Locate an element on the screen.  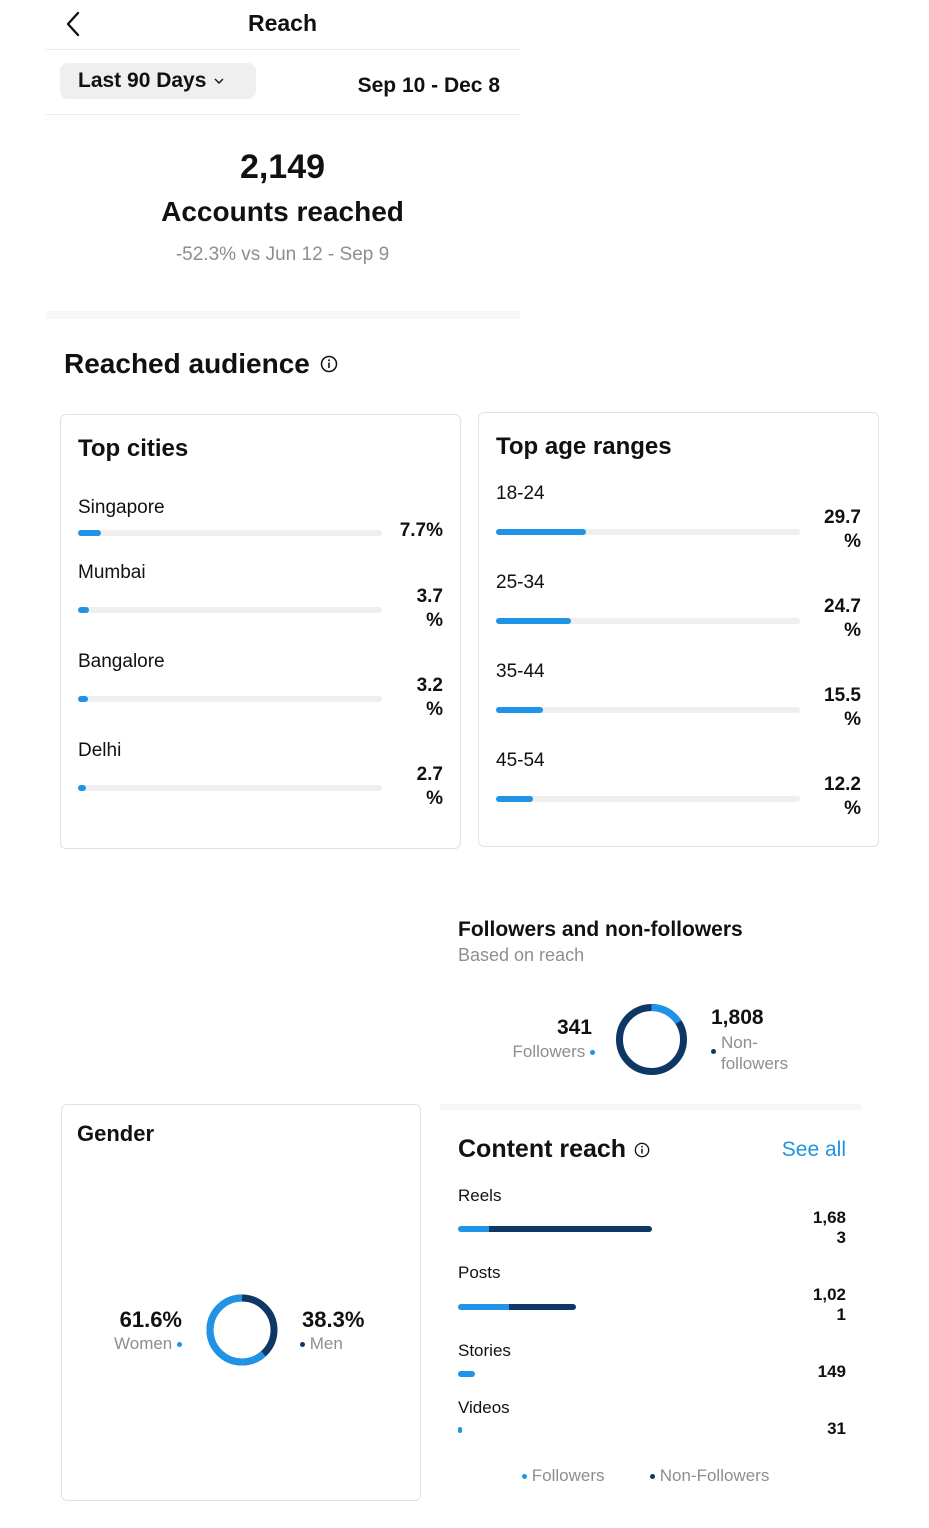
city-label: Bangalore is located at coordinates (121, 661).